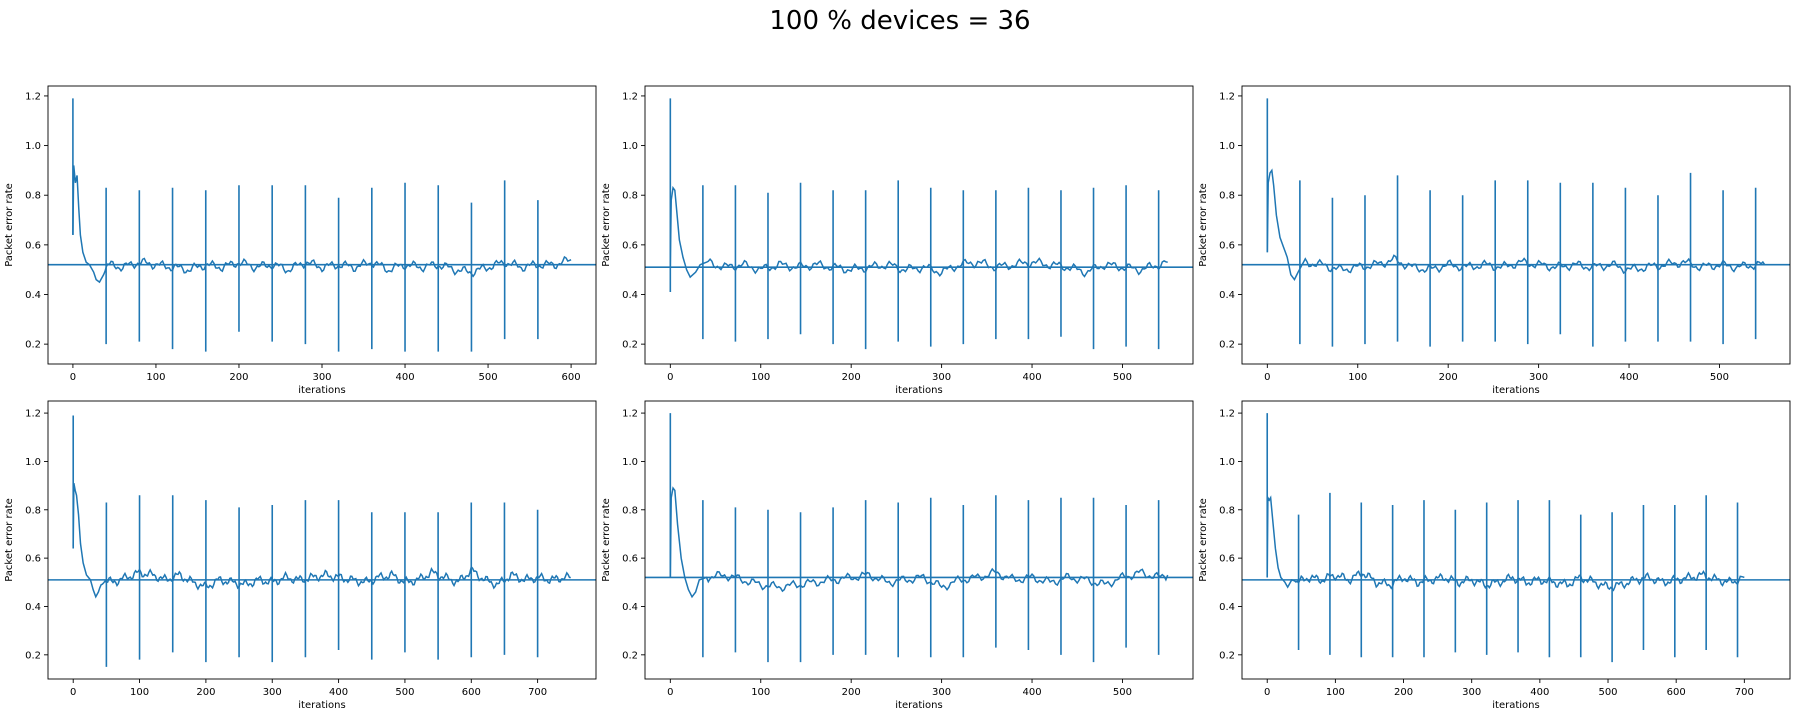  I want to click on x-tick-label-7: 700, so click(537, 692).